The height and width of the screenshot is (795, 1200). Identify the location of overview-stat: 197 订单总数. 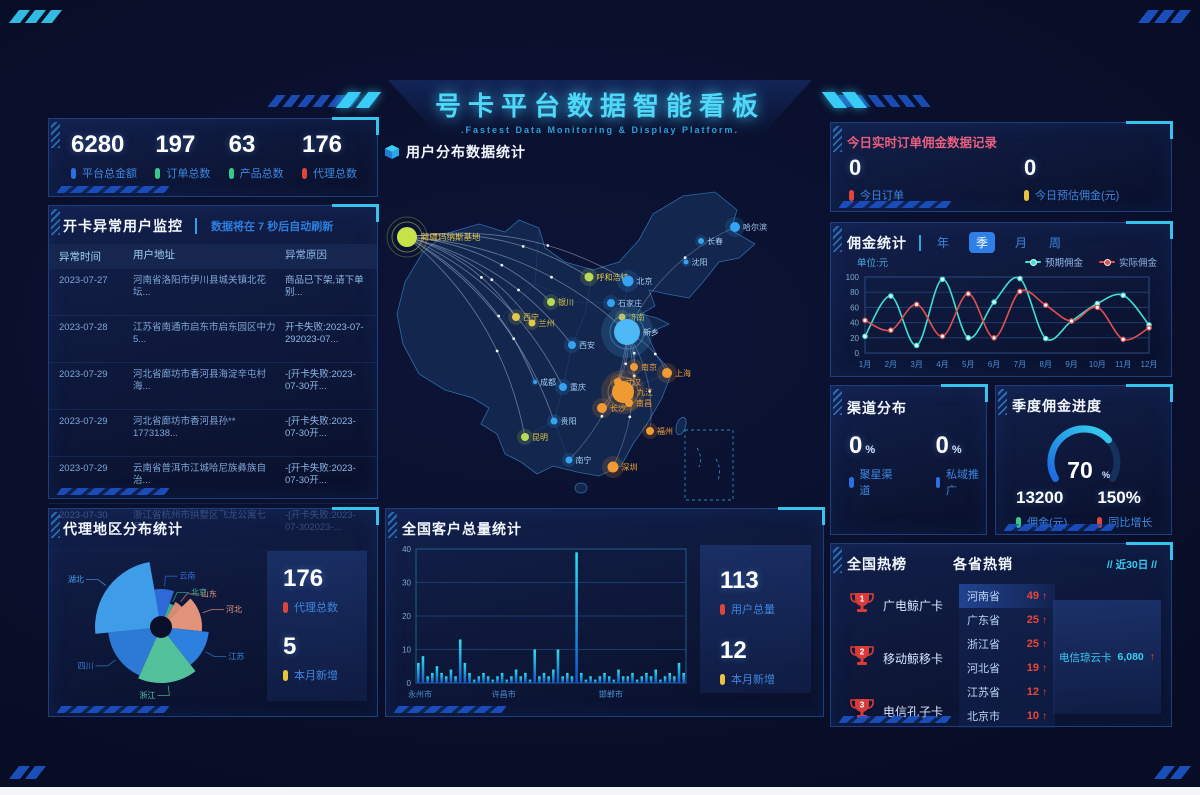
(182, 156).